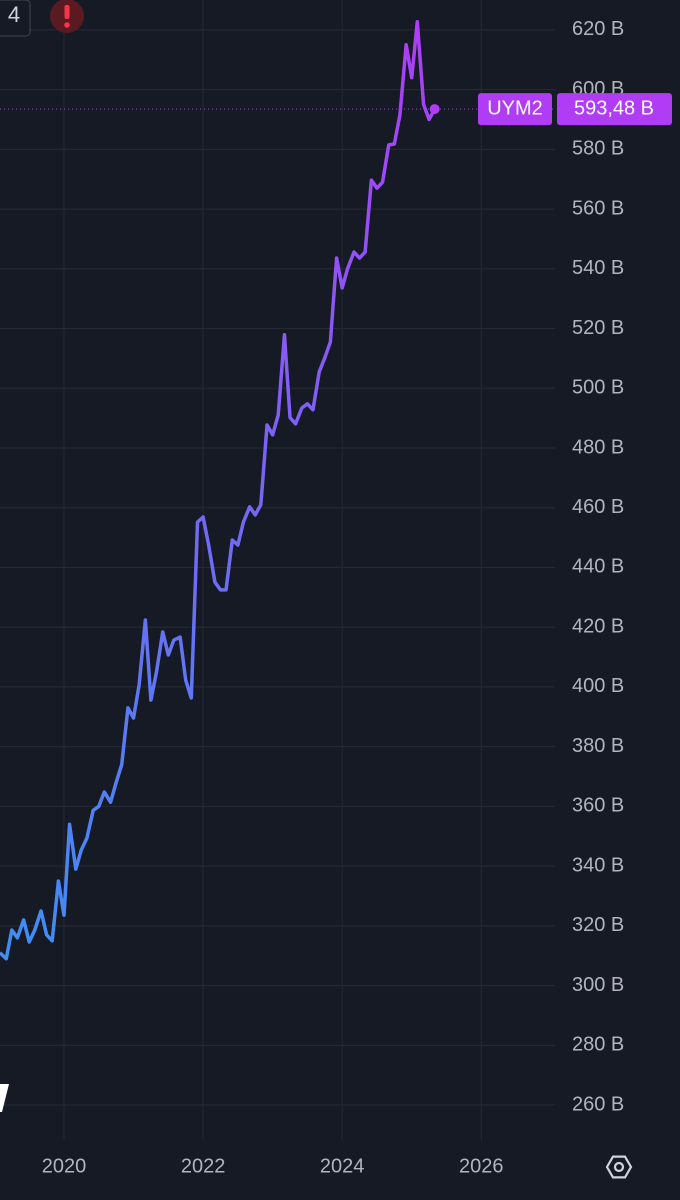 The width and height of the screenshot is (680, 1200). I want to click on price-badge, so click(614, 109).